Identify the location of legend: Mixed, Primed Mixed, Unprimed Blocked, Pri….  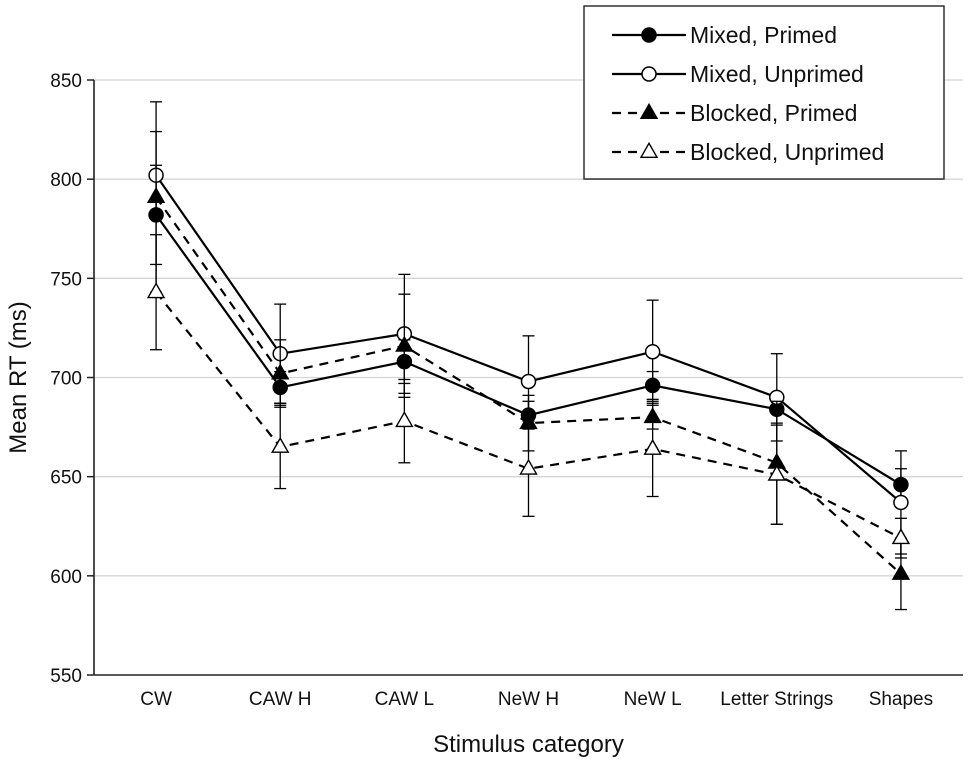
(764, 92).